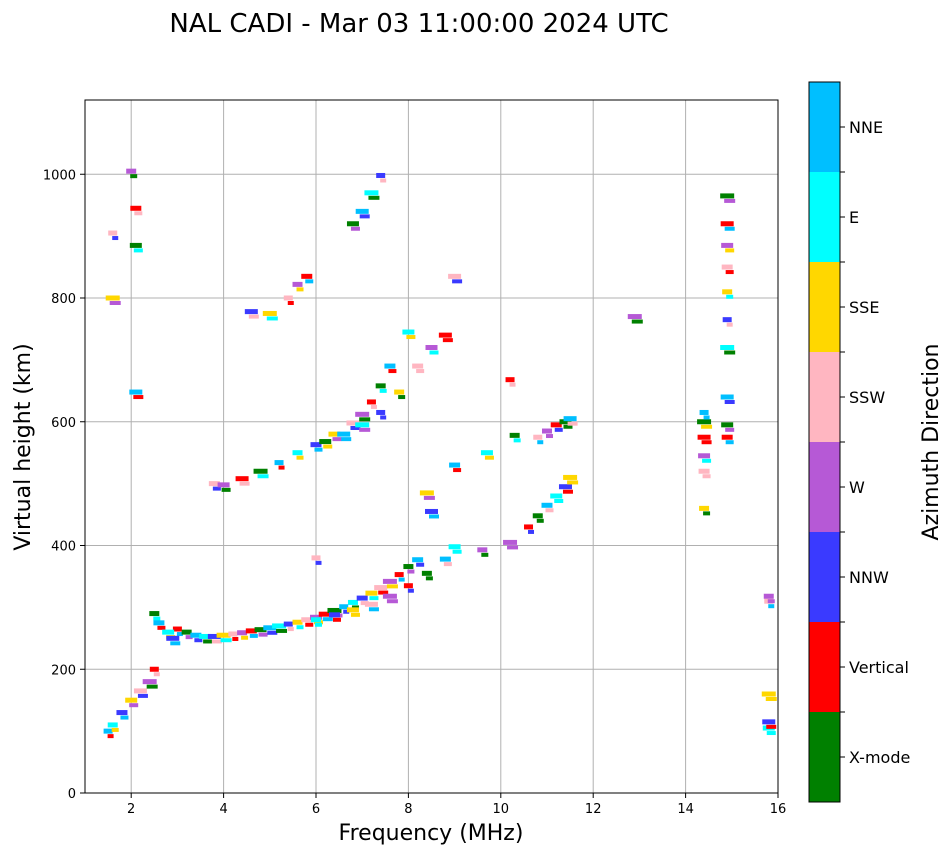  Describe the element at coordinates (866, 127) in the screenshot. I see `colorbar-tick-label: NNE` at that location.